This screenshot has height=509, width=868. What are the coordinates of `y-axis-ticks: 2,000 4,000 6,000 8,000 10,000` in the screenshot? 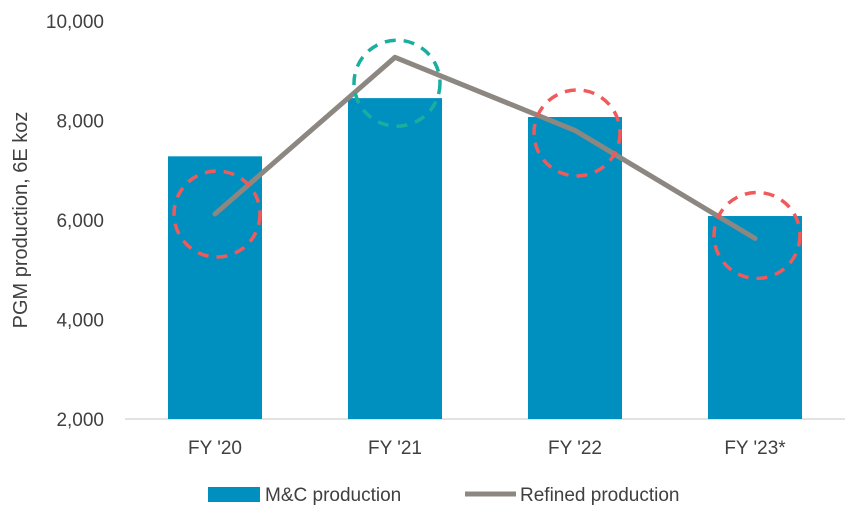 It's located at (75, 221).